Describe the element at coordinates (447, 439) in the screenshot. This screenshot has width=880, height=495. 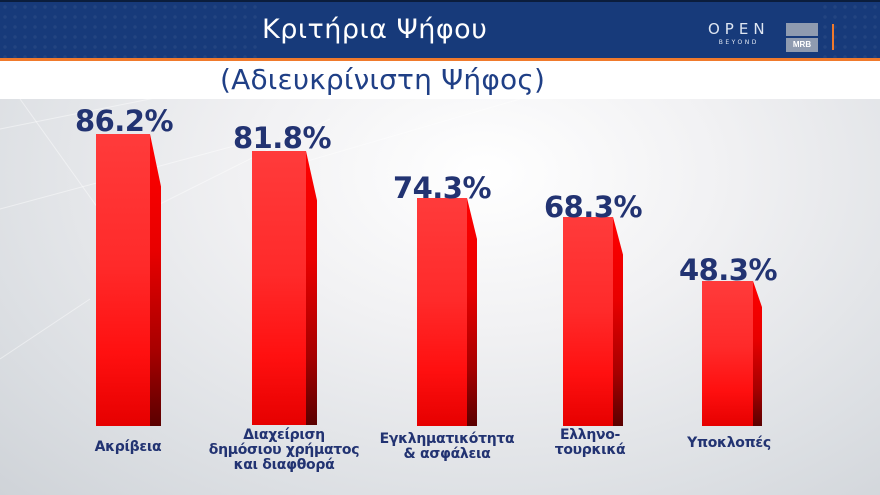
I see `category-label-line: Εγκληματικότητα` at that location.